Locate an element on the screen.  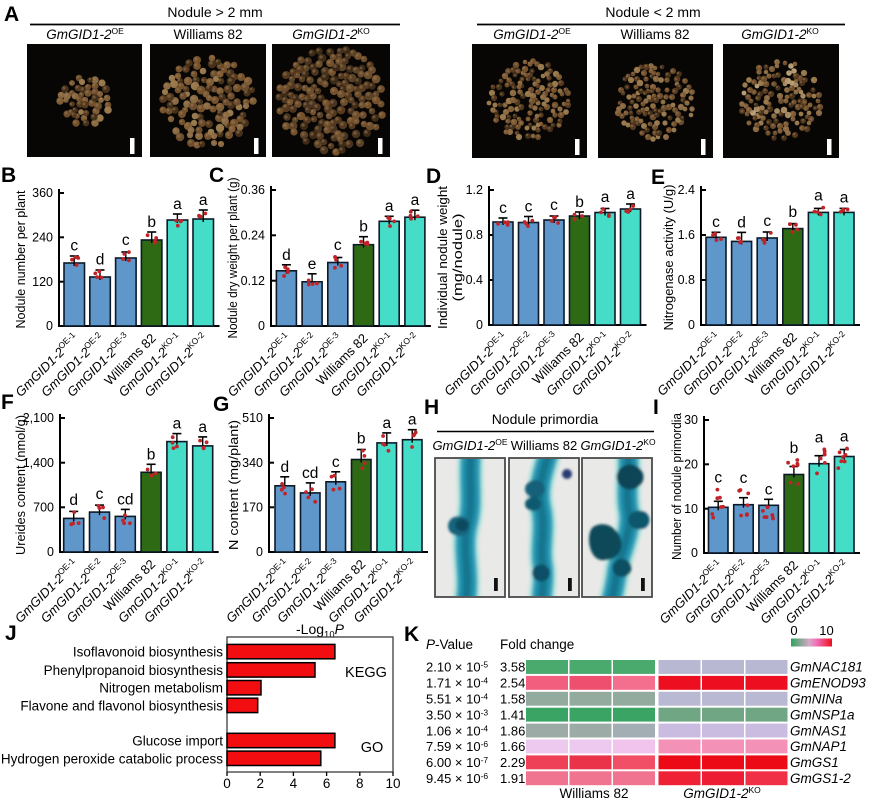
svg-text: GmNAC181 is located at coordinates (826, 667).